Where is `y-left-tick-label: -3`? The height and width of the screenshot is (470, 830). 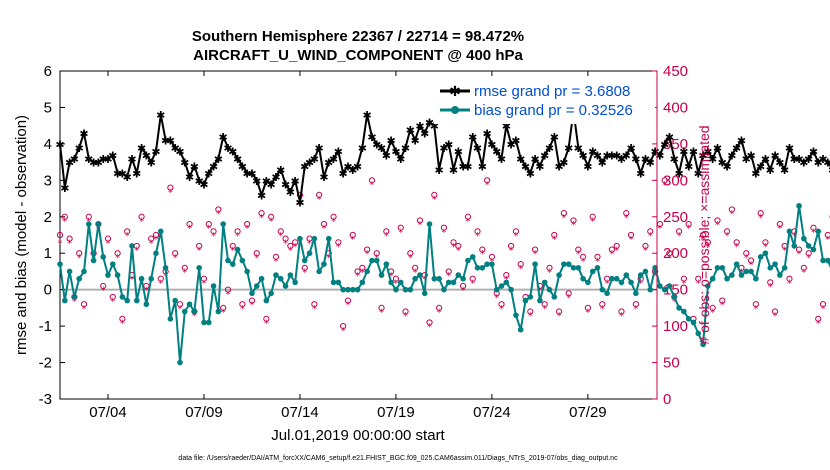 y-left-tick-label: -3 is located at coordinates (45, 399).